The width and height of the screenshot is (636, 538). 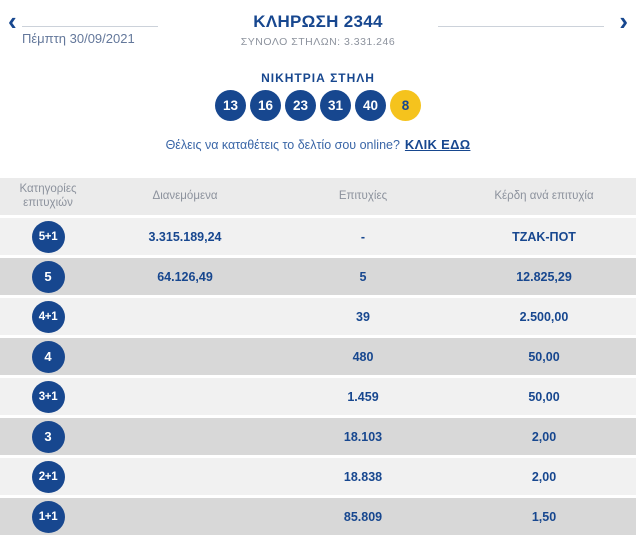 What do you see at coordinates (363, 476) in the screenshot?
I see `winners-cell: 18.838` at bounding box center [363, 476].